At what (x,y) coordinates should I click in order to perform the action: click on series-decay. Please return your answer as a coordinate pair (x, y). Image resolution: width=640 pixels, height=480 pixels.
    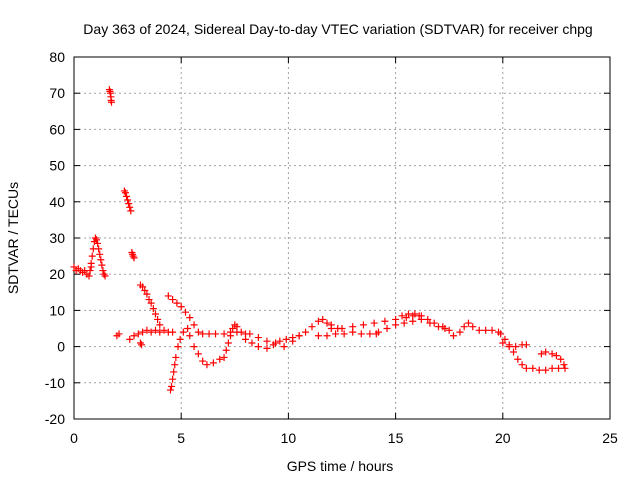
    Looking at the image, I should click on (150, 305).